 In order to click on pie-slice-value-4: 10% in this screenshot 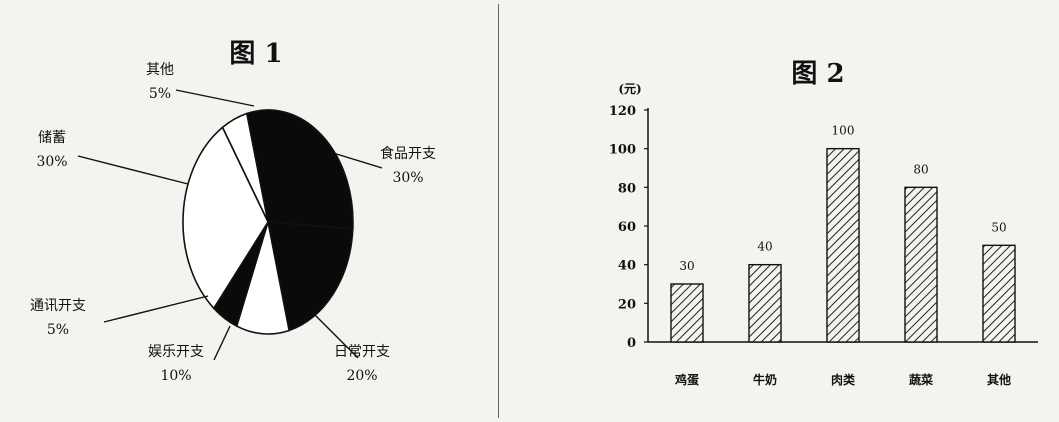, I will do `click(175, 376)`.